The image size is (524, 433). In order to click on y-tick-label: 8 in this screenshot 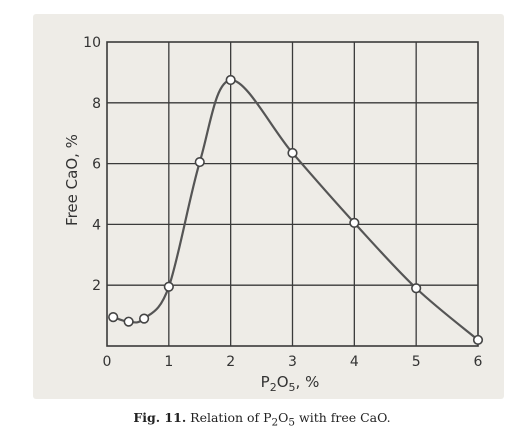, I will do `click(96, 104)`.